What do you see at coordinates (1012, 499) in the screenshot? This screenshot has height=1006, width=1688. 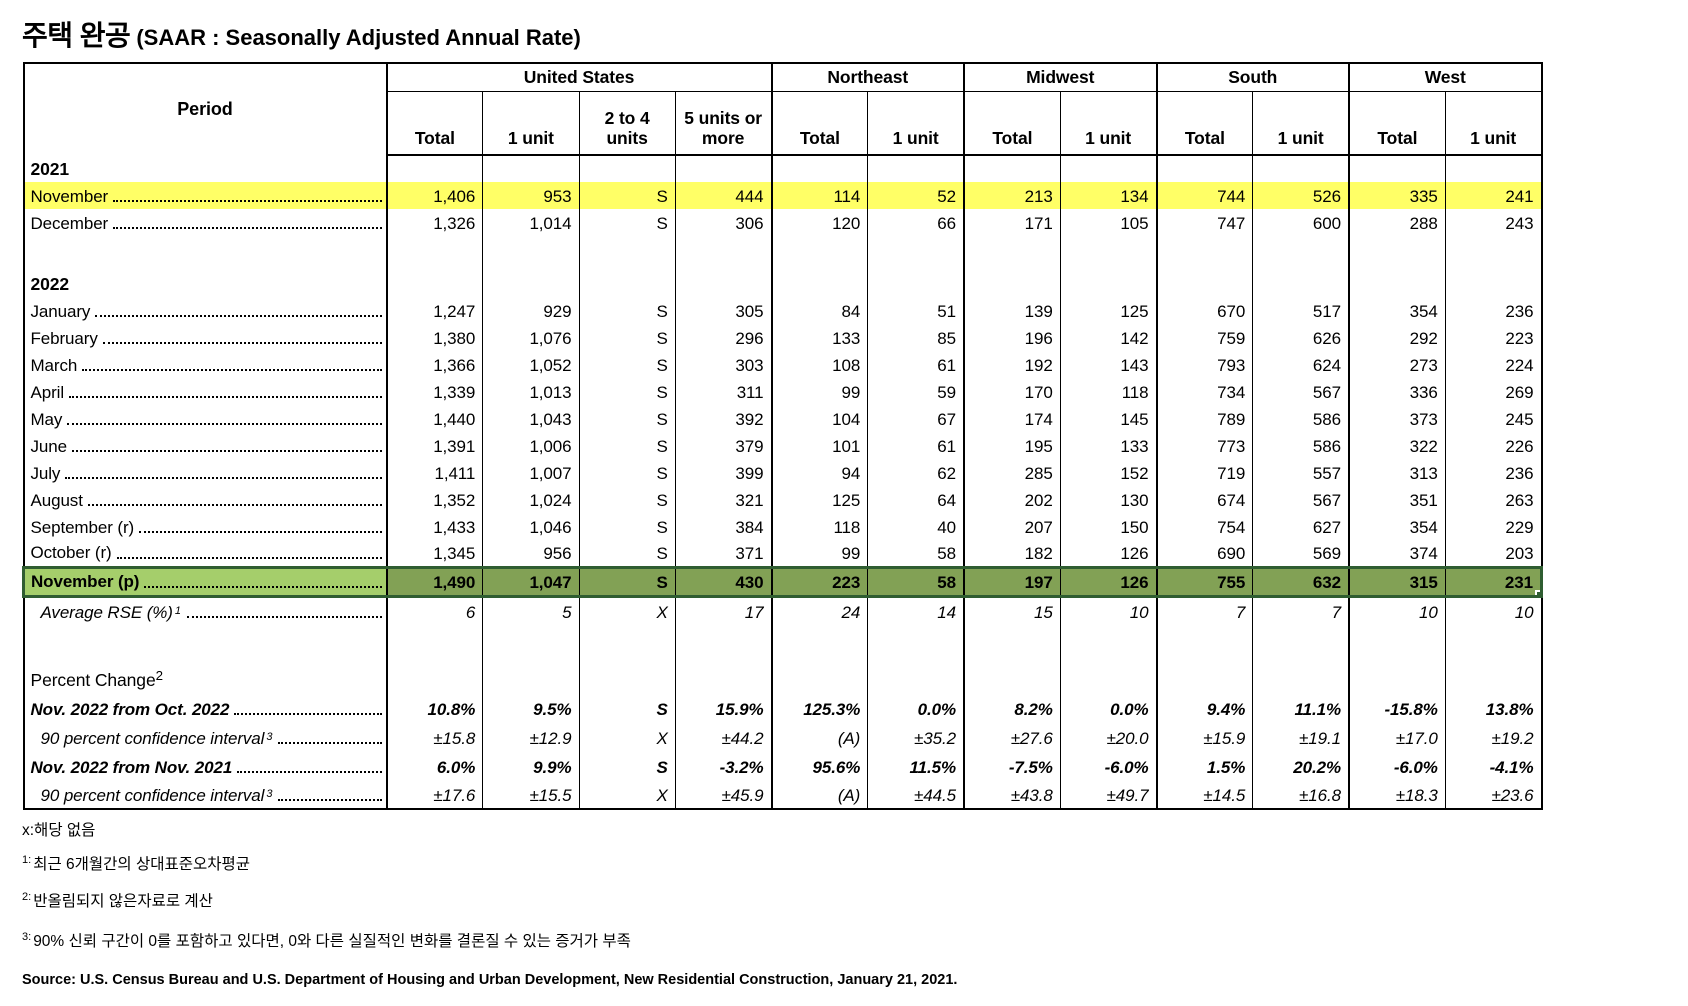 I see `value-cell: 202` at bounding box center [1012, 499].